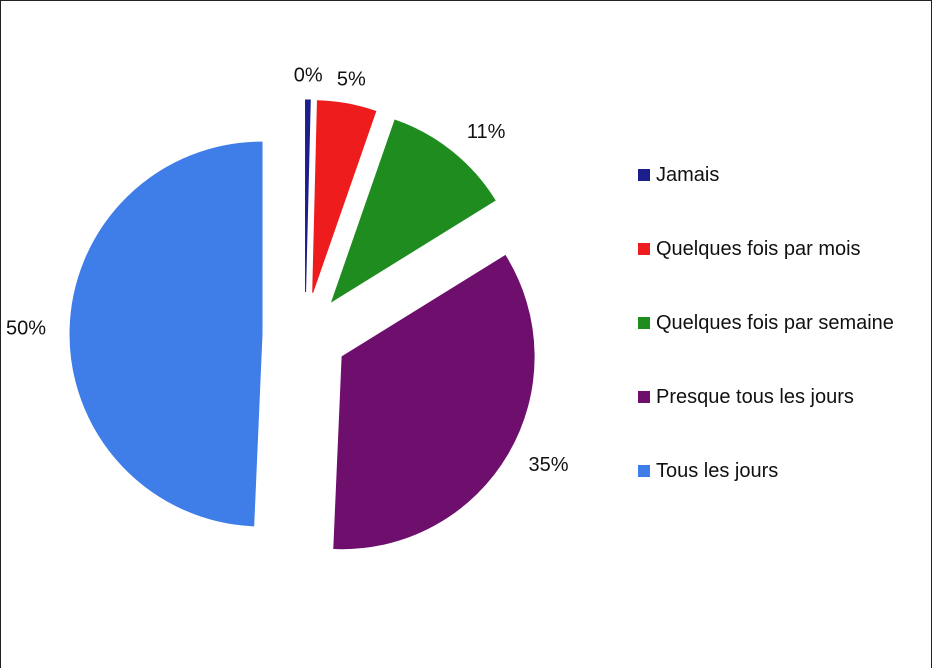 This screenshot has width=932, height=668. Describe the element at coordinates (688, 175) in the screenshot. I see `legend-label: Jamais` at that location.